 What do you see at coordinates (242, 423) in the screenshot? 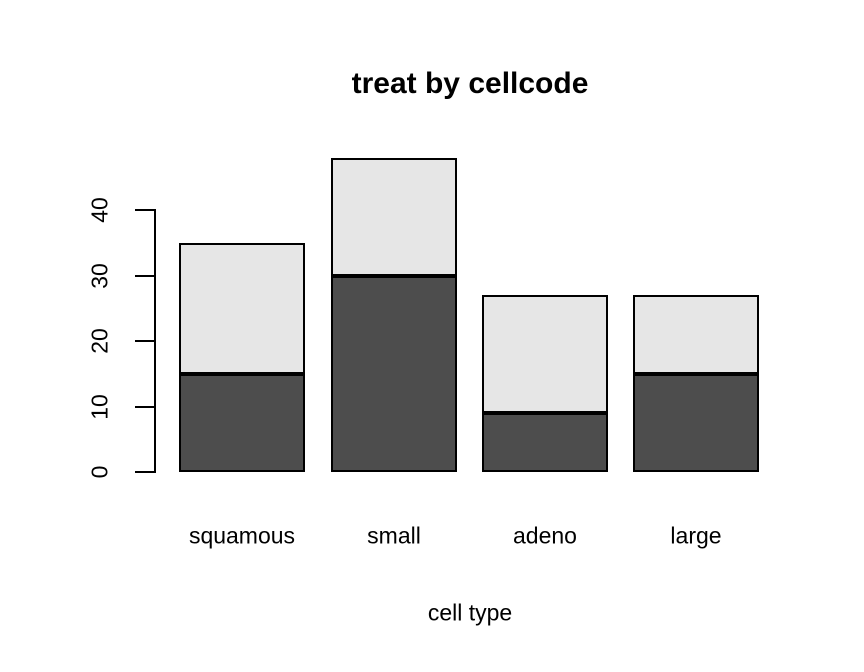
I see `bar-segment-squamous-dark-bottom-segment` at bounding box center [242, 423].